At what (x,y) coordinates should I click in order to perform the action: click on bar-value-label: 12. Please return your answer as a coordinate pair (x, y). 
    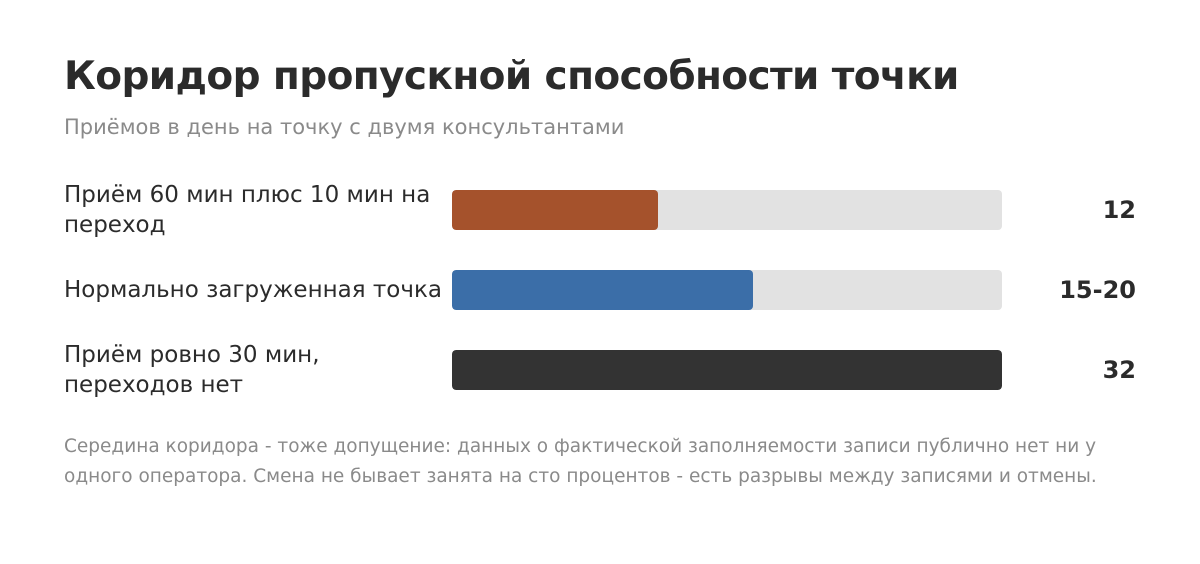
    Looking at the image, I should click on (1119, 210).